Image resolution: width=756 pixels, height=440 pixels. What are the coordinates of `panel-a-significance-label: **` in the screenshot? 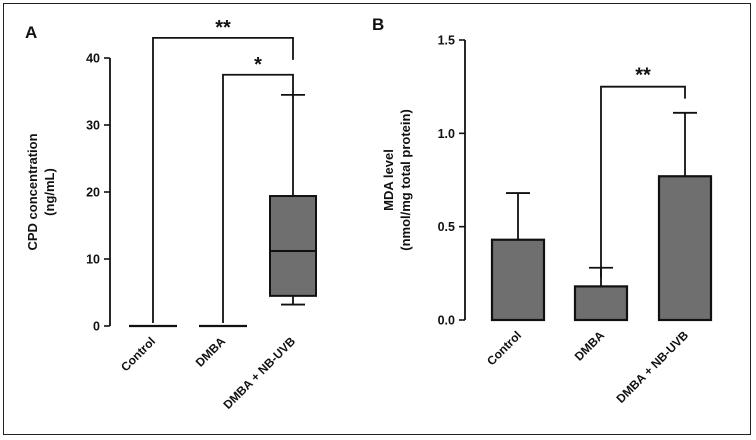 It's located at (223, 28).